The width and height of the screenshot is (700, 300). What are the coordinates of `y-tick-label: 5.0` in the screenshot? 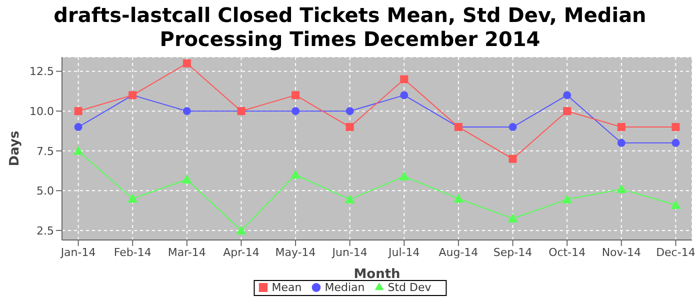 It's located at (45, 191).